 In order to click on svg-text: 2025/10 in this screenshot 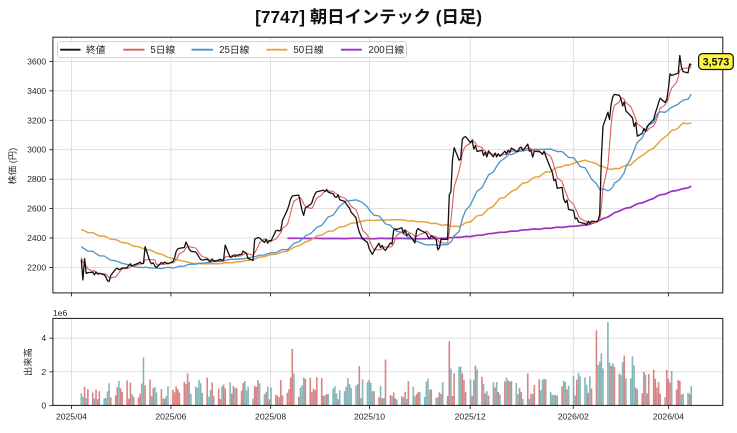, I will do `click(369, 416)`.